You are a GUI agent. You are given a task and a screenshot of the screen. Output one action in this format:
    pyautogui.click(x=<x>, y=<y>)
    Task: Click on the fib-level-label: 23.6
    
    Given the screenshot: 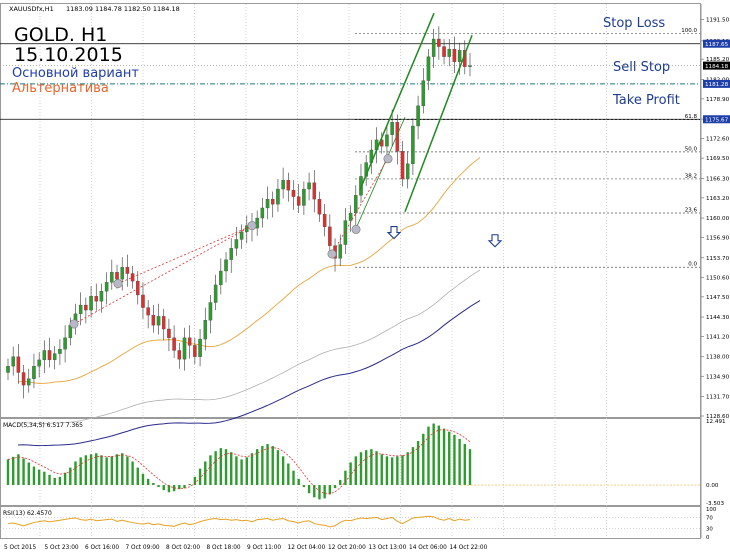 What is the action you would take?
    pyautogui.click(x=691, y=211)
    